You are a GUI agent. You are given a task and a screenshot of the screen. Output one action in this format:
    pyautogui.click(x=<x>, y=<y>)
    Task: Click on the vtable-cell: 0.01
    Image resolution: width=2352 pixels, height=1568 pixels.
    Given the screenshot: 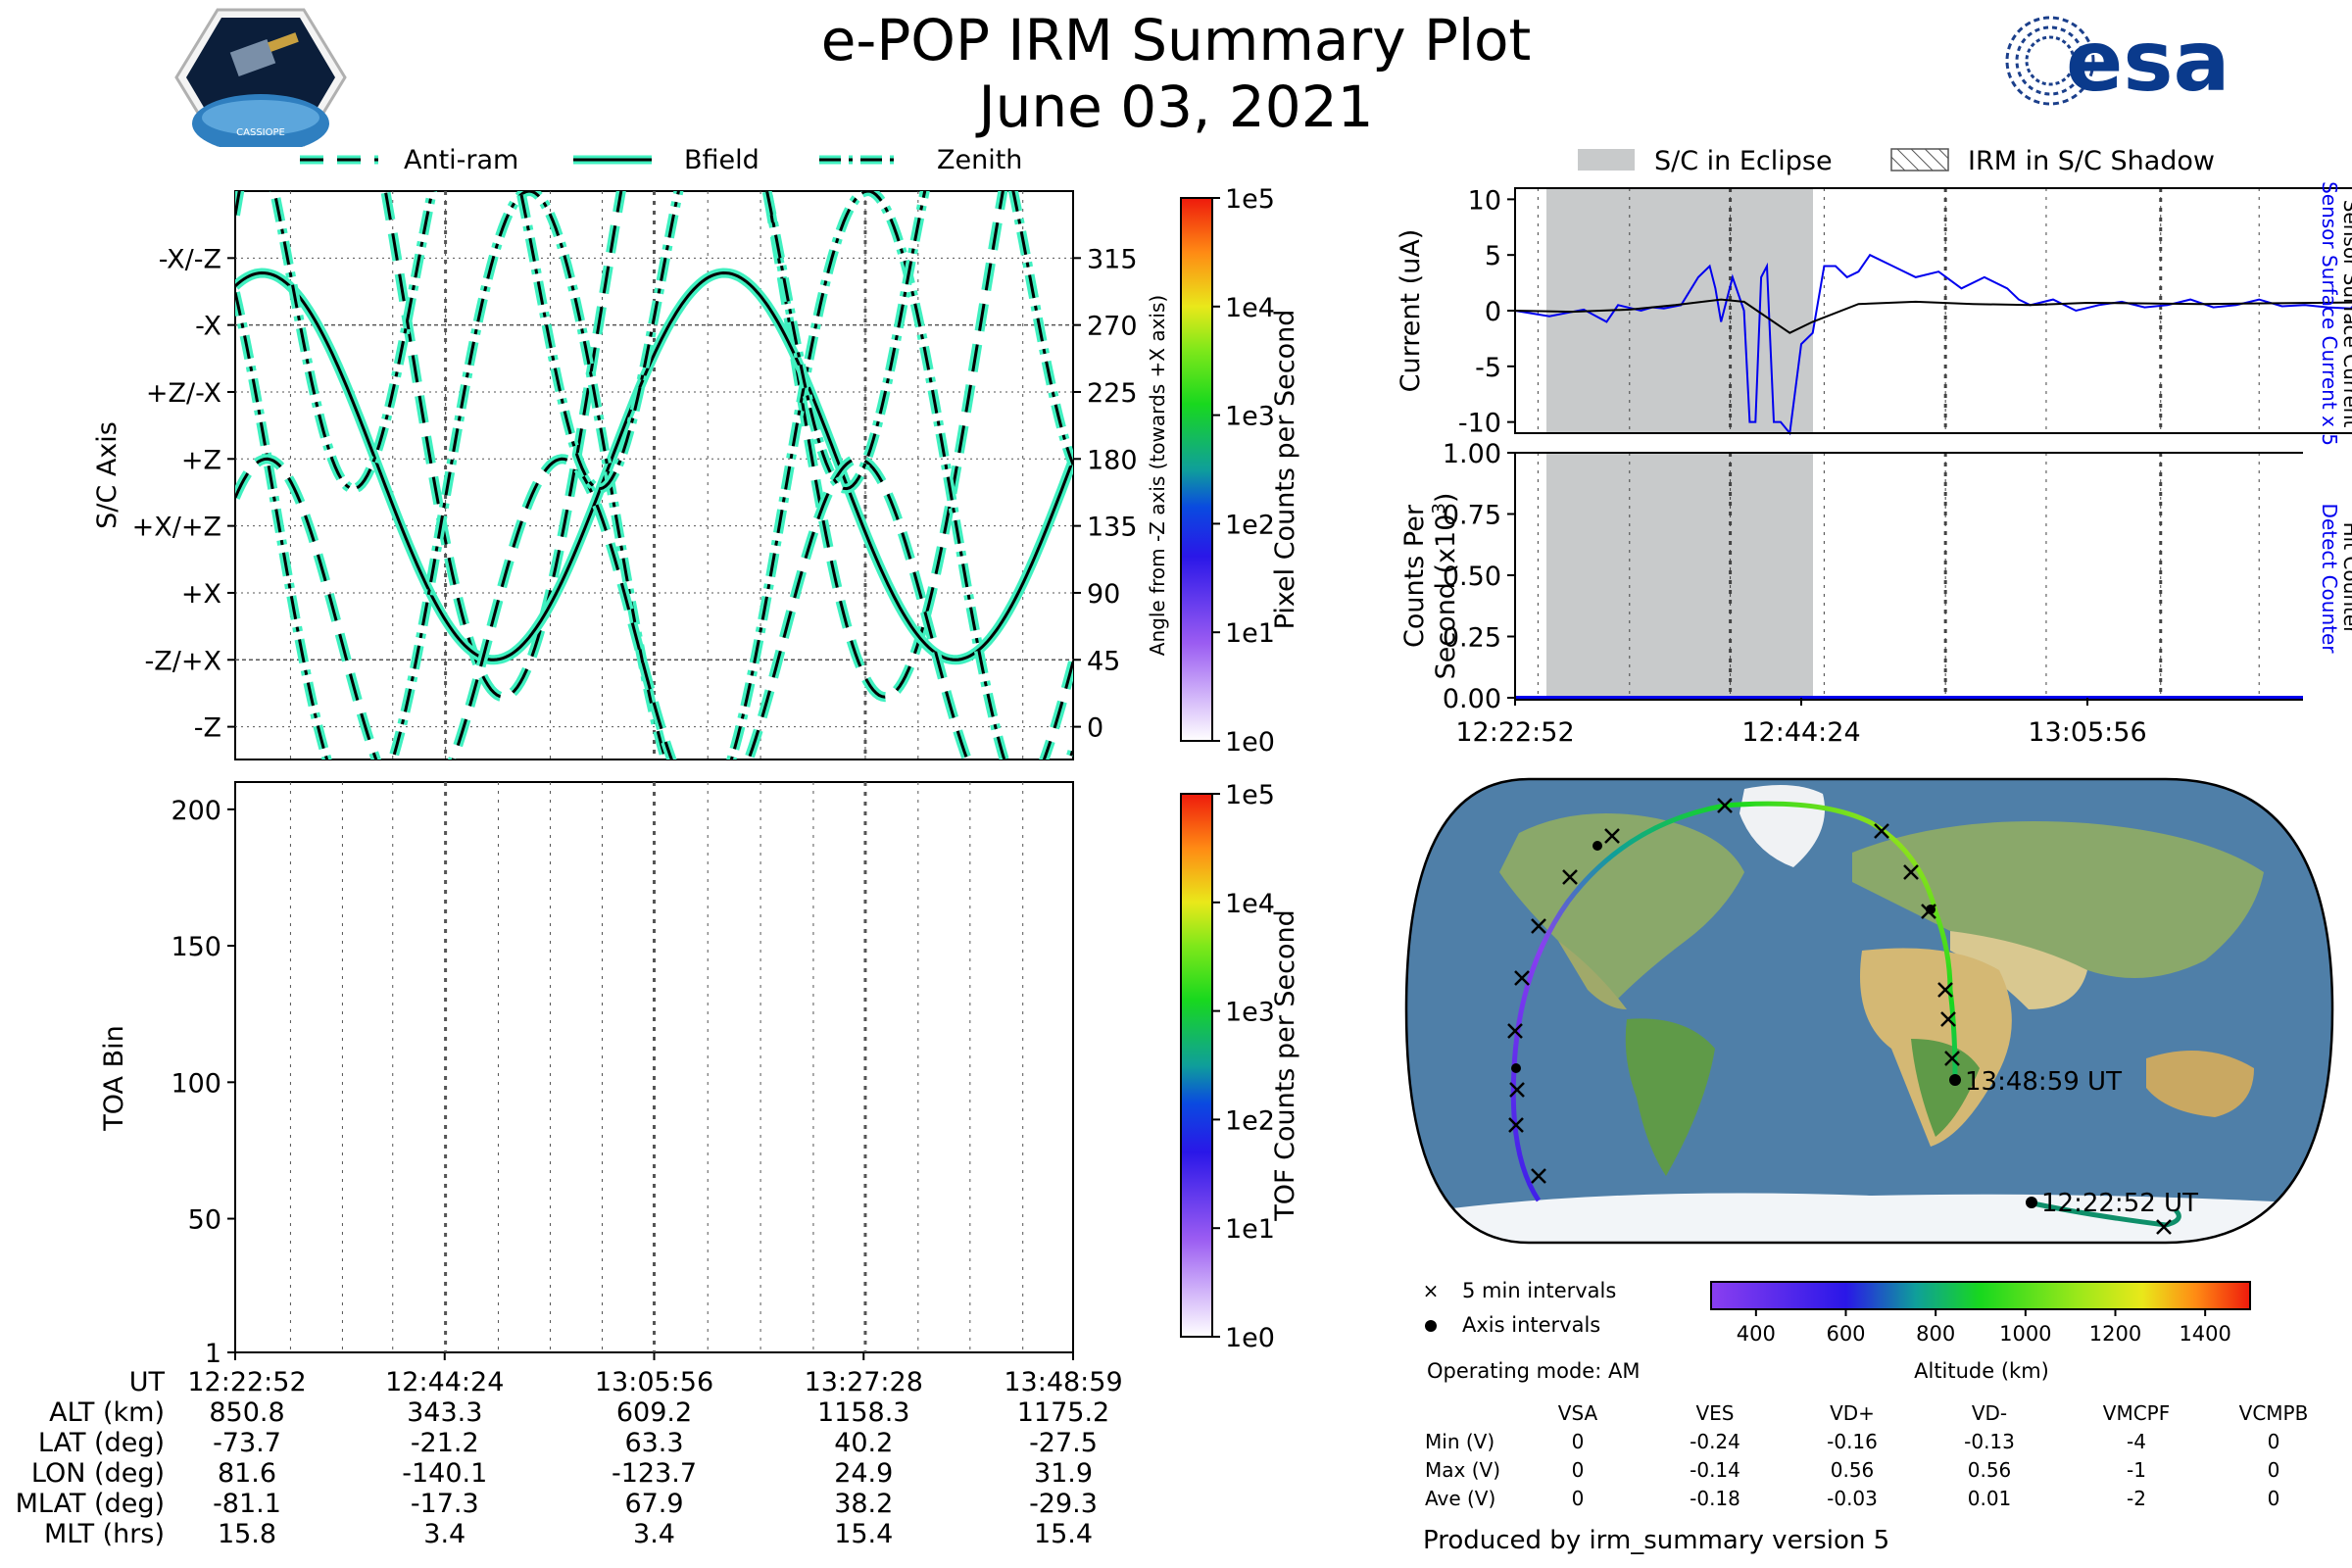 What is the action you would take?
    pyautogui.click(x=1989, y=1498)
    